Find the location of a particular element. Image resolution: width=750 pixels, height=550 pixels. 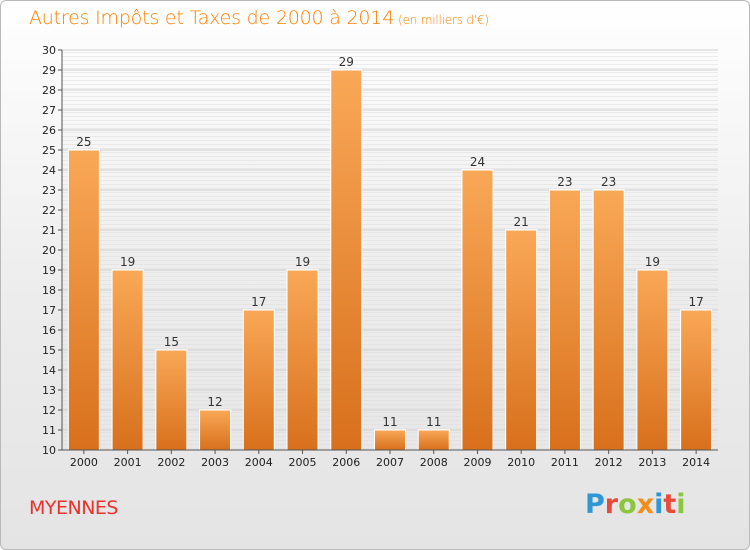

logo-letter: t is located at coordinates (670, 504).